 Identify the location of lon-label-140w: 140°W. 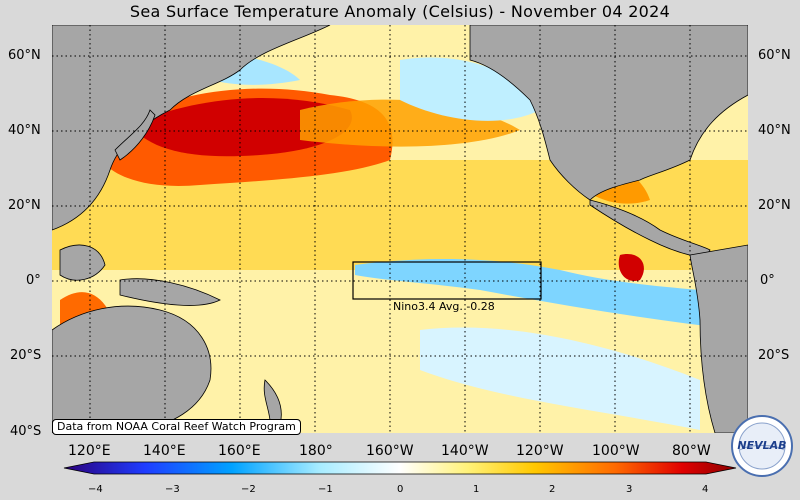
(465, 451).